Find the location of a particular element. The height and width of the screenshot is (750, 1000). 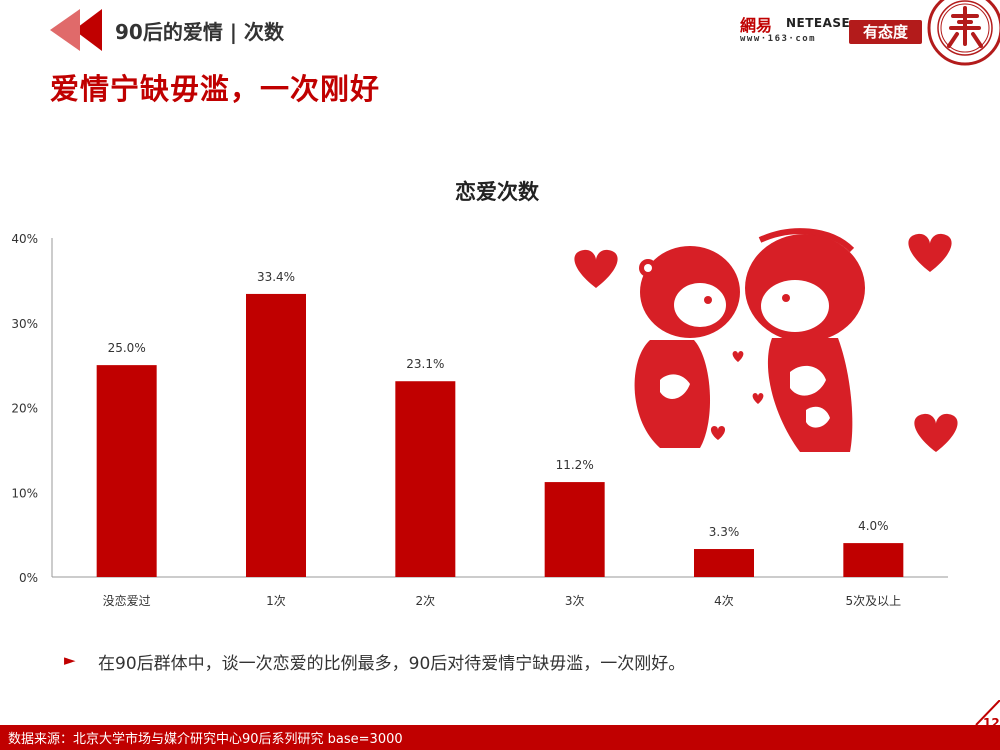

summary-text: 在90后群体中，谈一次恋爱的比例最多，90后对待爱情宁缺毋滥，一次刚好。 is located at coordinates (392, 664).